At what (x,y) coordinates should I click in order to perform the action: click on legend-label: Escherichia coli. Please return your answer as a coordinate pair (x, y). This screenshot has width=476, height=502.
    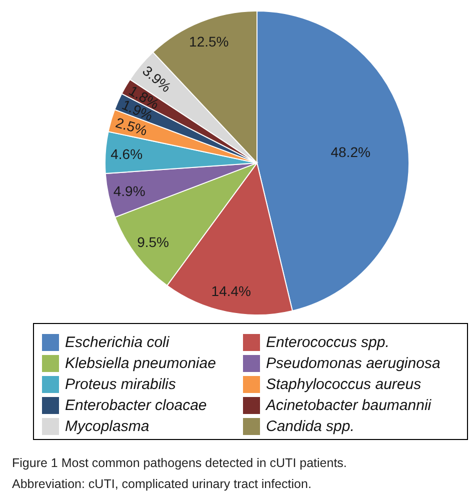
    Looking at the image, I should click on (117, 342).